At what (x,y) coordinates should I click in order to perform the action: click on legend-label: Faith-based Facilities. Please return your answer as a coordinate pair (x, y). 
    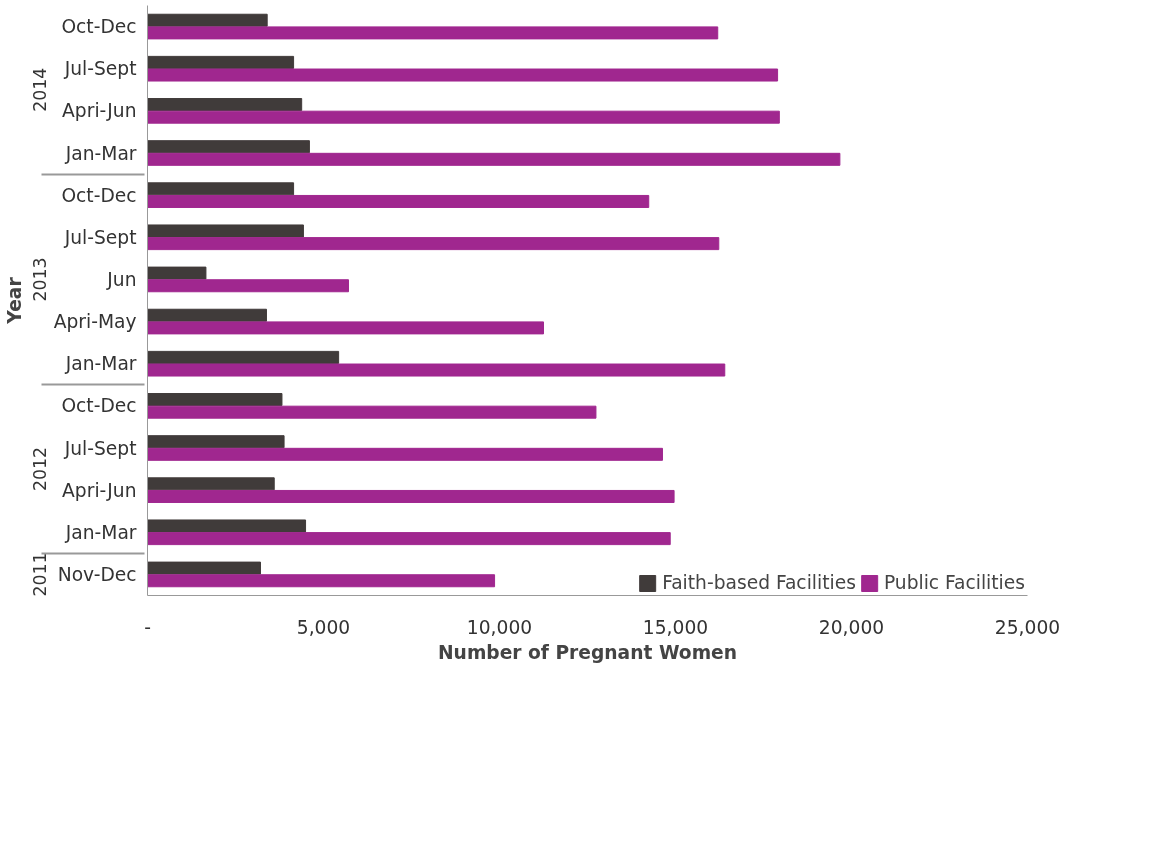
    Looking at the image, I should click on (759, 582).